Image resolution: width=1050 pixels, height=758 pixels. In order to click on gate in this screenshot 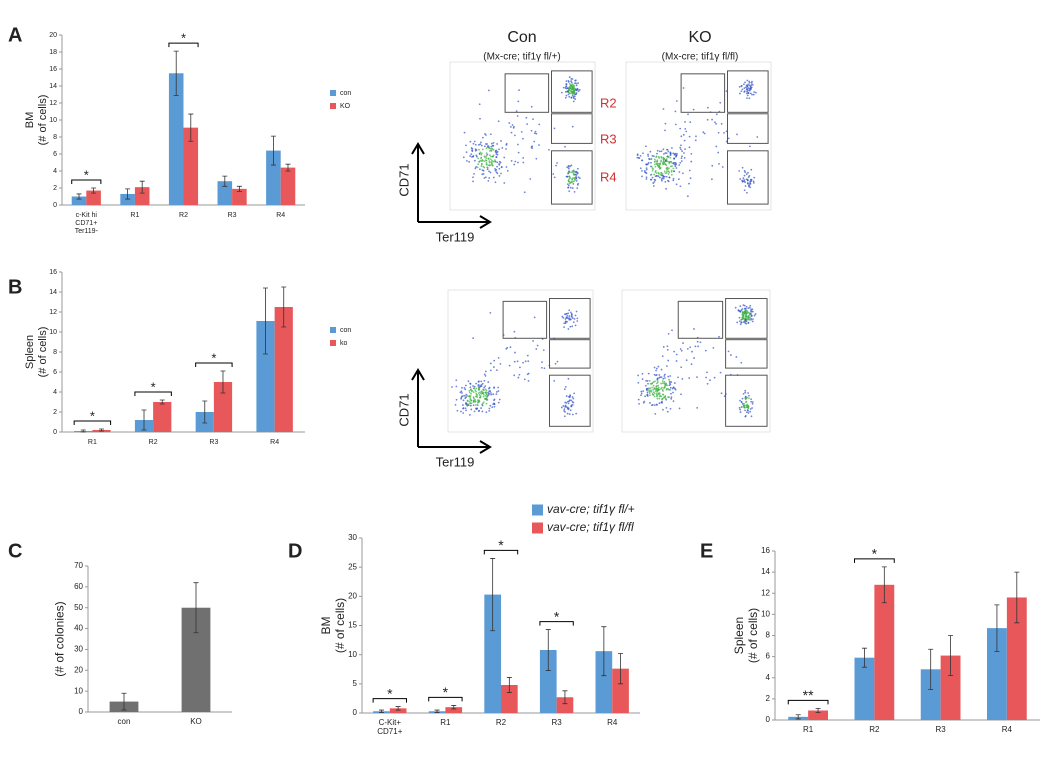, I will do `click(703, 93)`.